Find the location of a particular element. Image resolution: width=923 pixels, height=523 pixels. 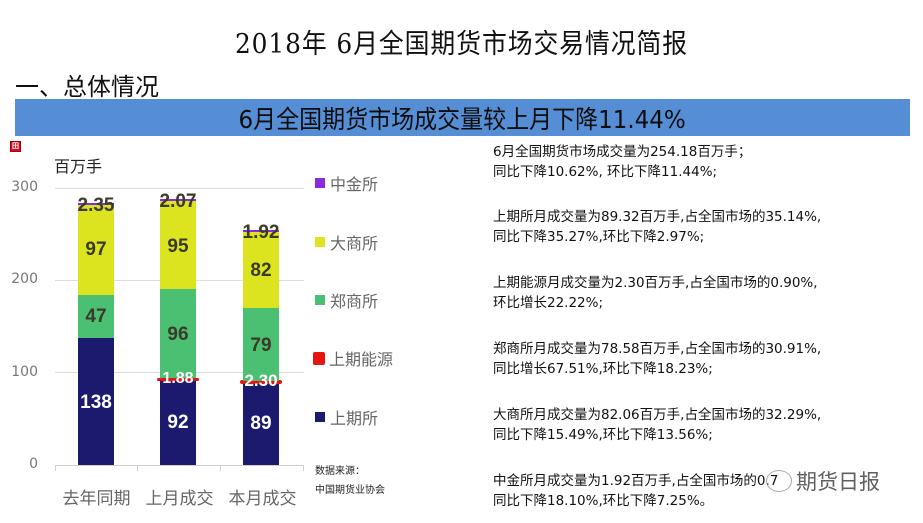

document-title: 2018年 6月全国期货市场交易情况简报 is located at coordinates (461, 44).